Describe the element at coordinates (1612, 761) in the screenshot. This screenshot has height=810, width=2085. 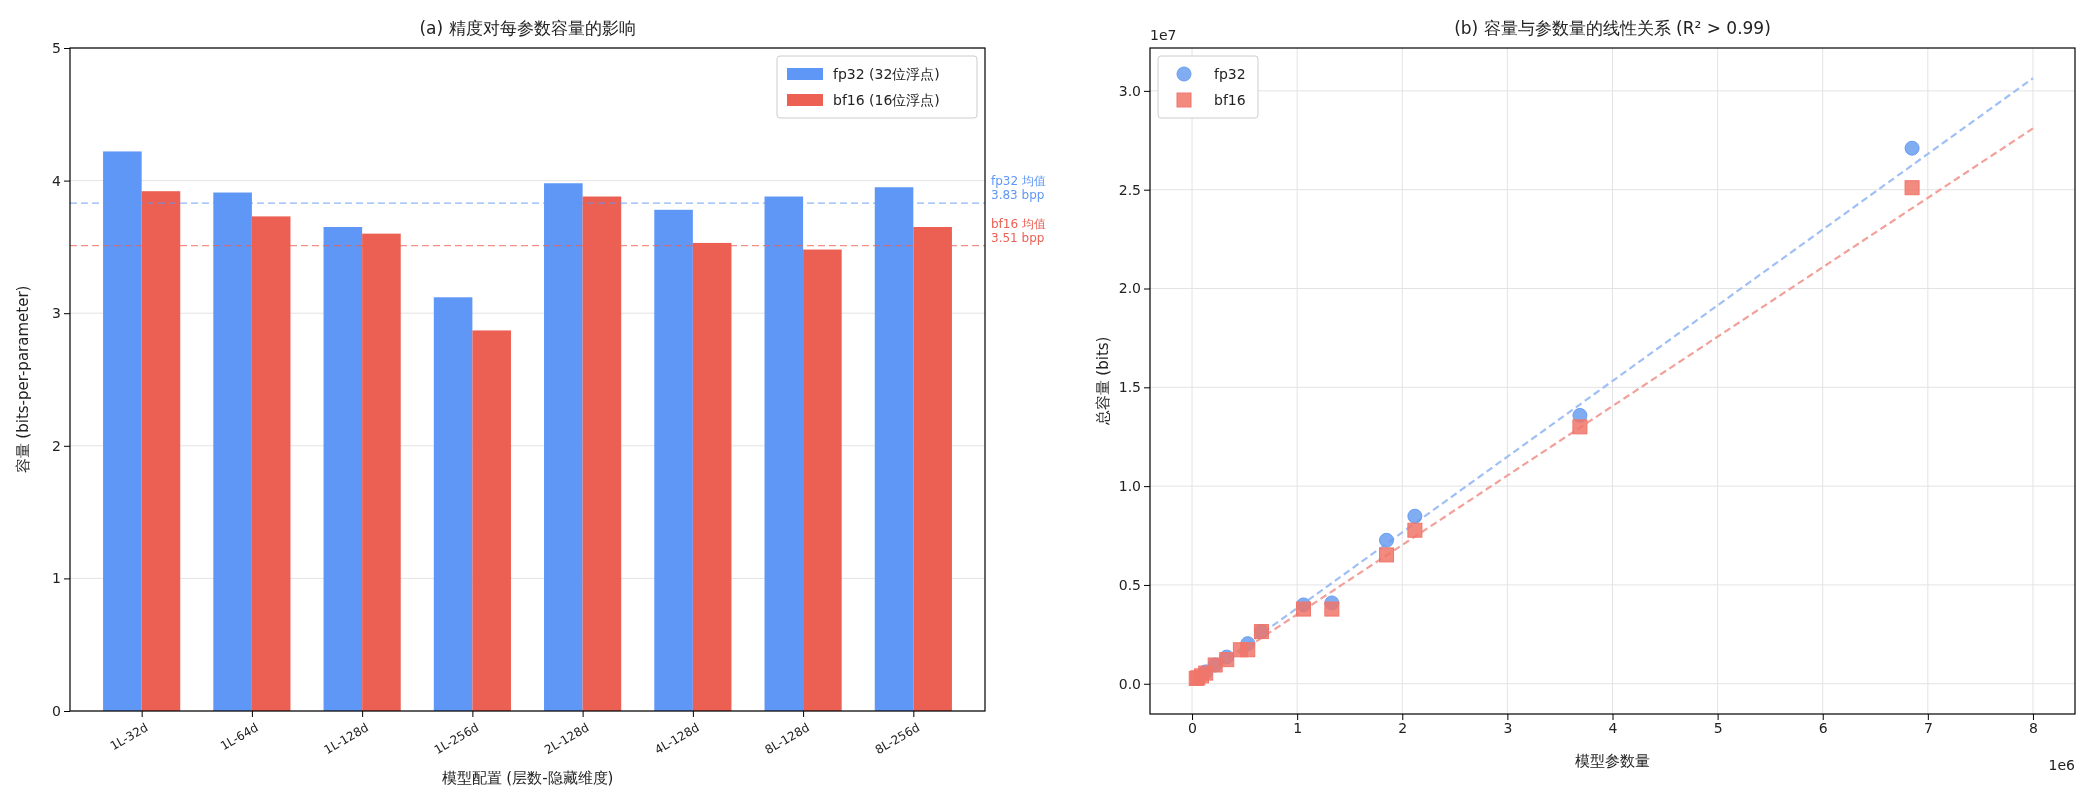
I see `x-axis-title: 模型参数量` at that location.